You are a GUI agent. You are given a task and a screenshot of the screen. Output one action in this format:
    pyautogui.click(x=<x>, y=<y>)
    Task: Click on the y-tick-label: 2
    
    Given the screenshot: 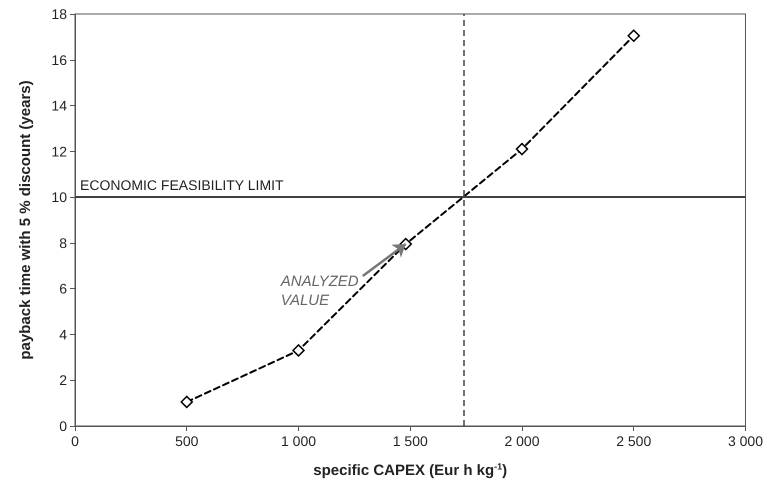 What is the action you would take?
    pyautogui.click(x=63, y=380)
    